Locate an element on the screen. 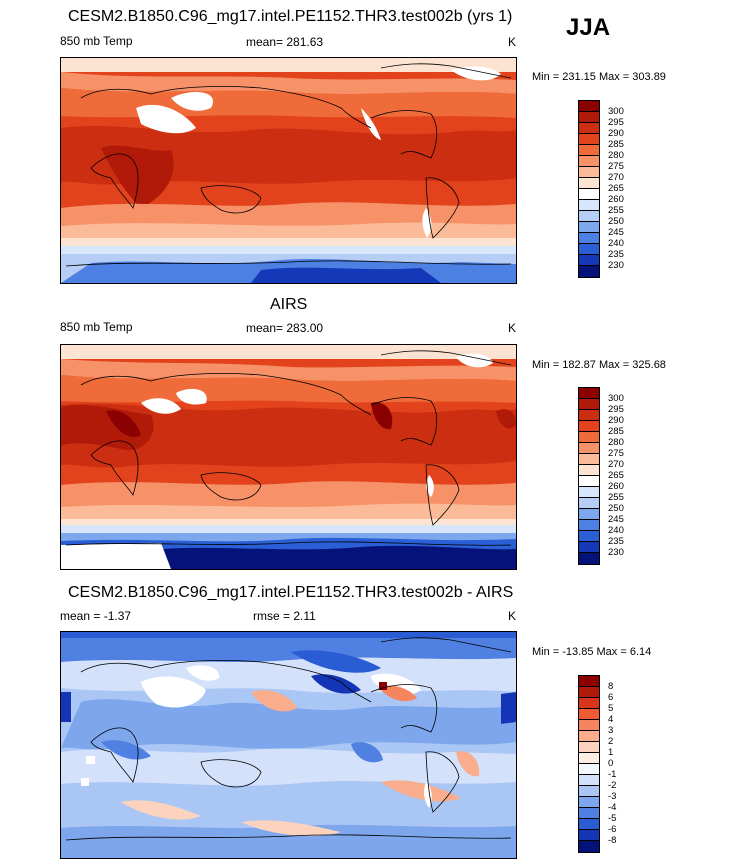 This screenshot has width=732, height=865. colorbar-tick-label: 280 is located at coordinates (616, 442).